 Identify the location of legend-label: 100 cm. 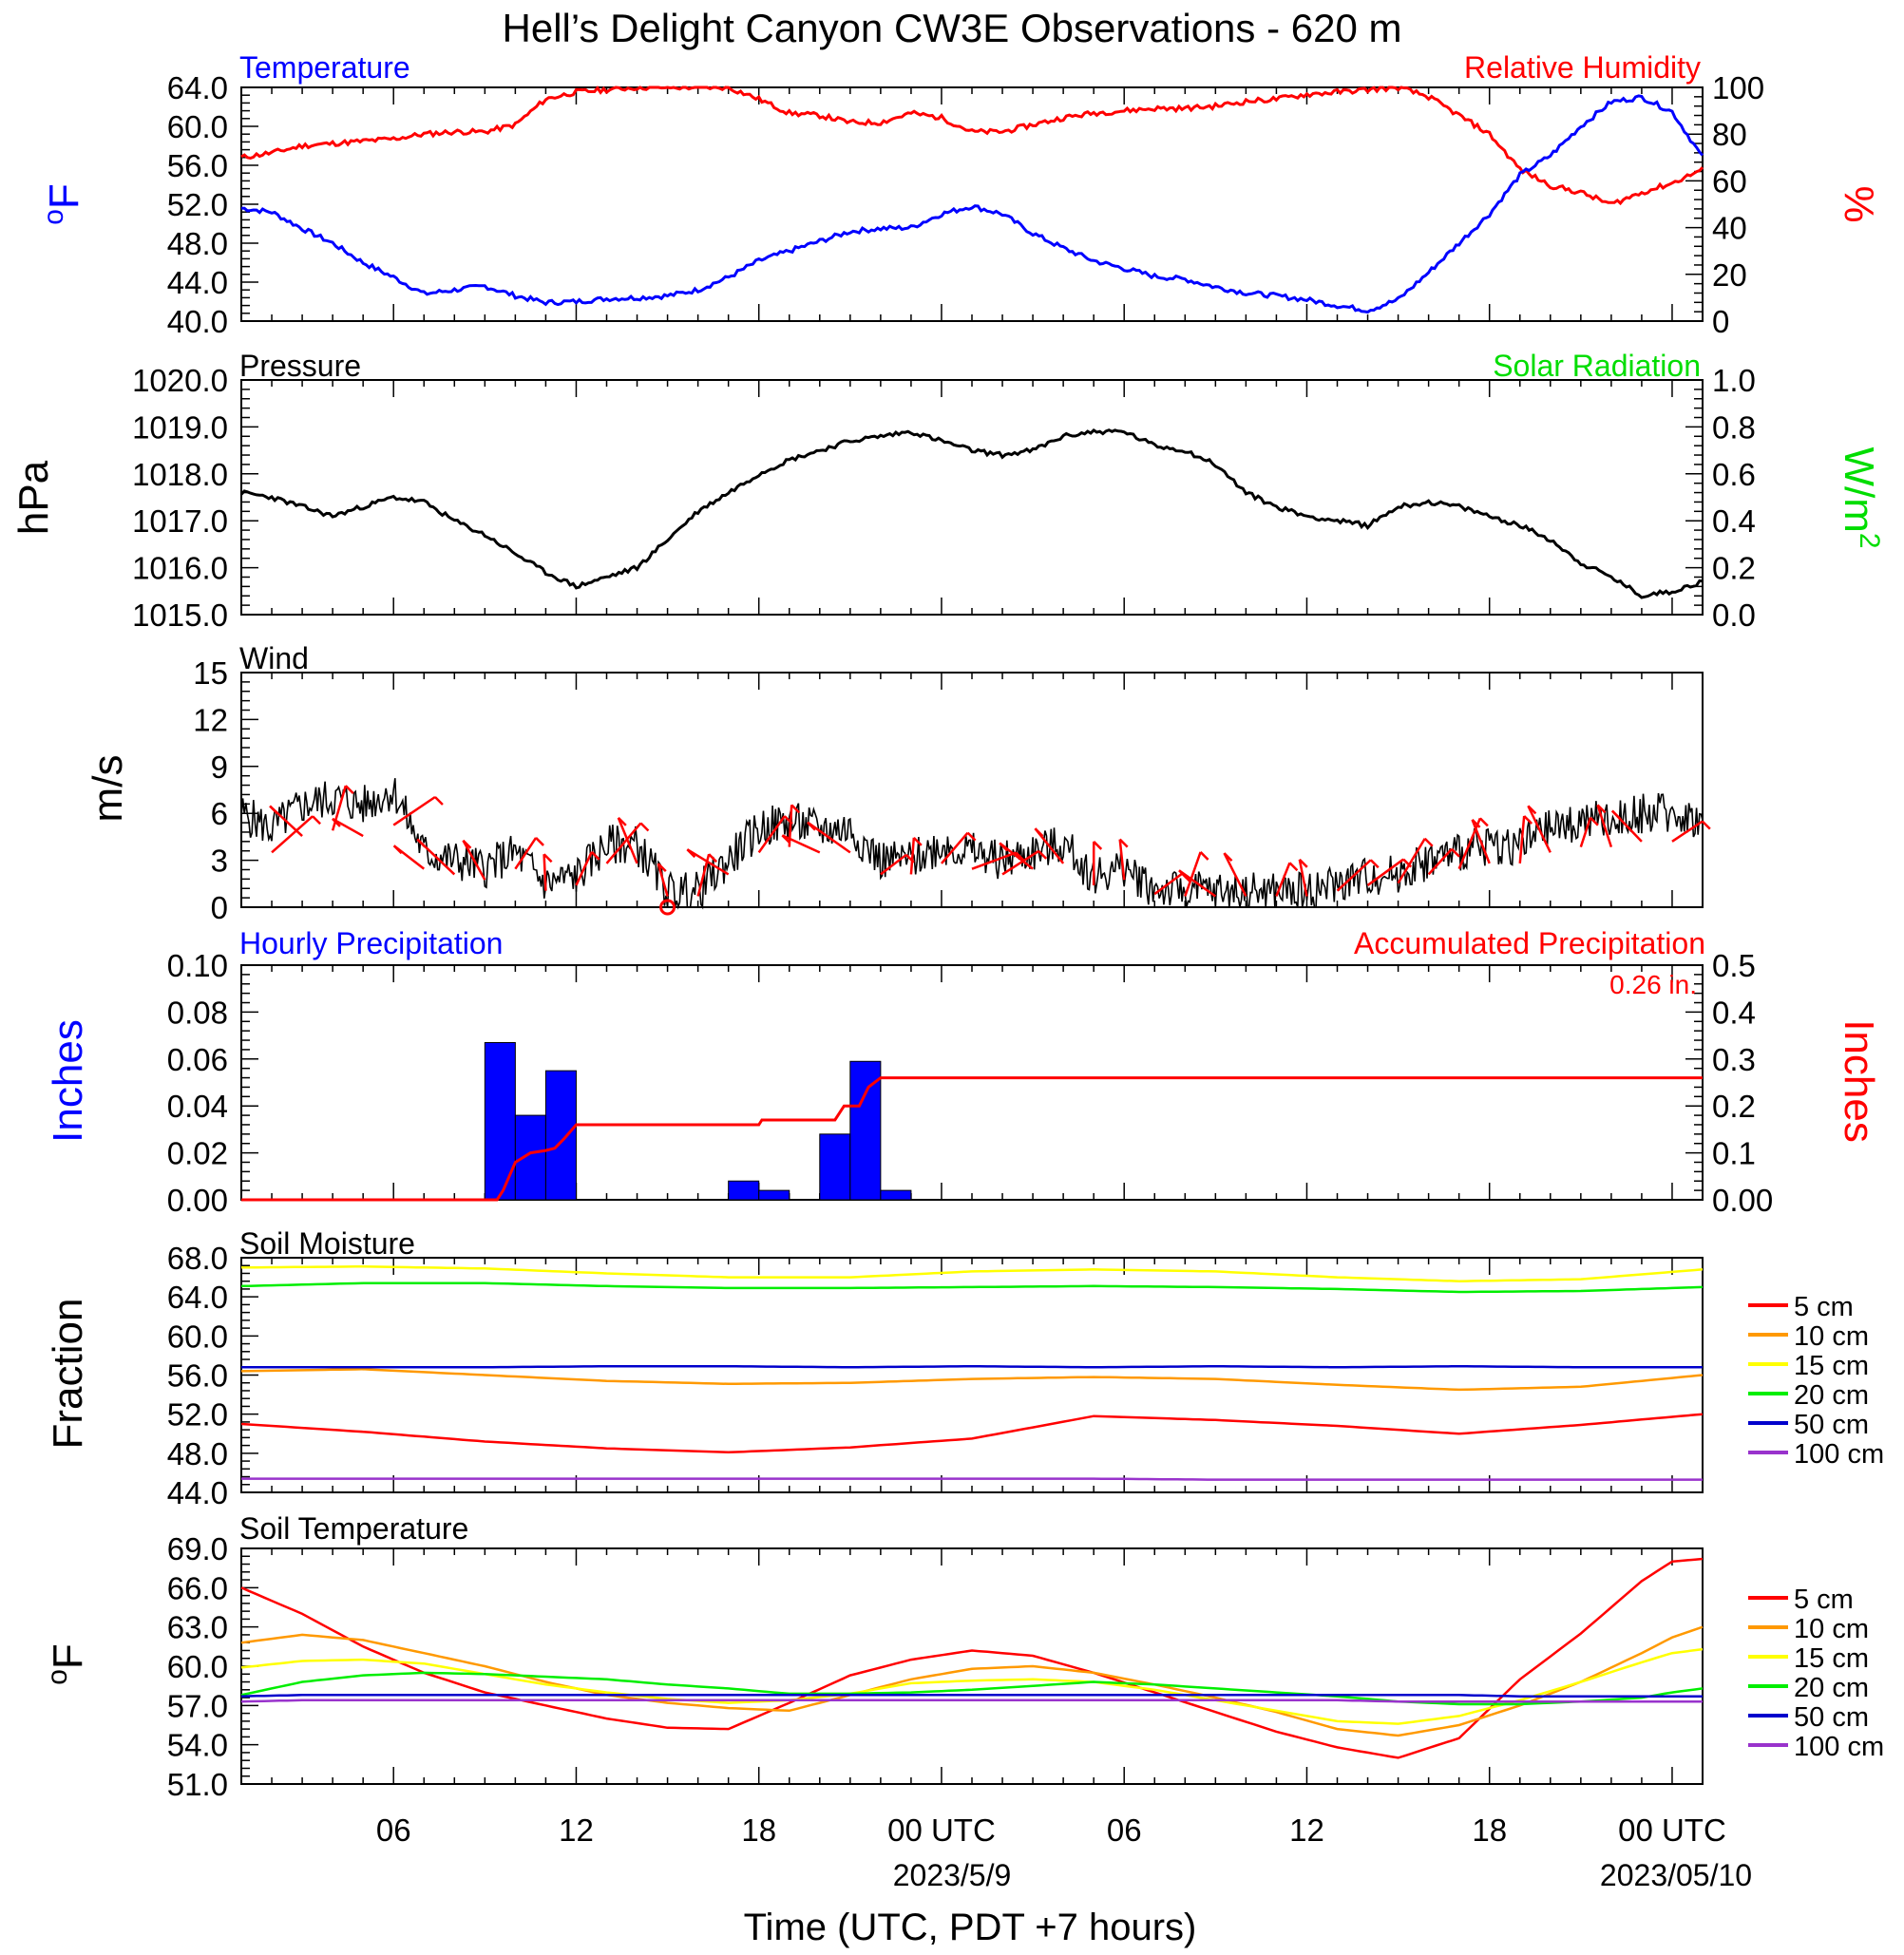
(1839, 1454).